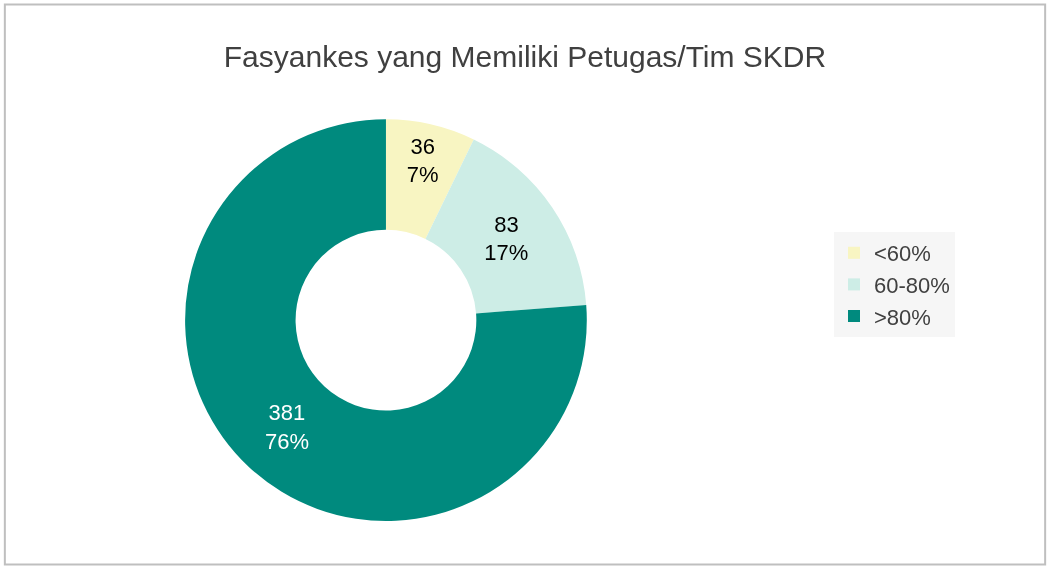  Describe the element at coordinates (506, 238) in the screenshot. I see `data-label: 83 17%` at that location.